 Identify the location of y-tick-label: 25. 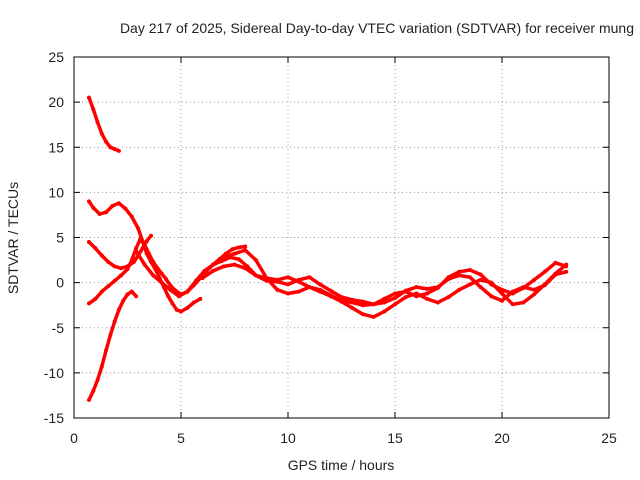
(56, 57).